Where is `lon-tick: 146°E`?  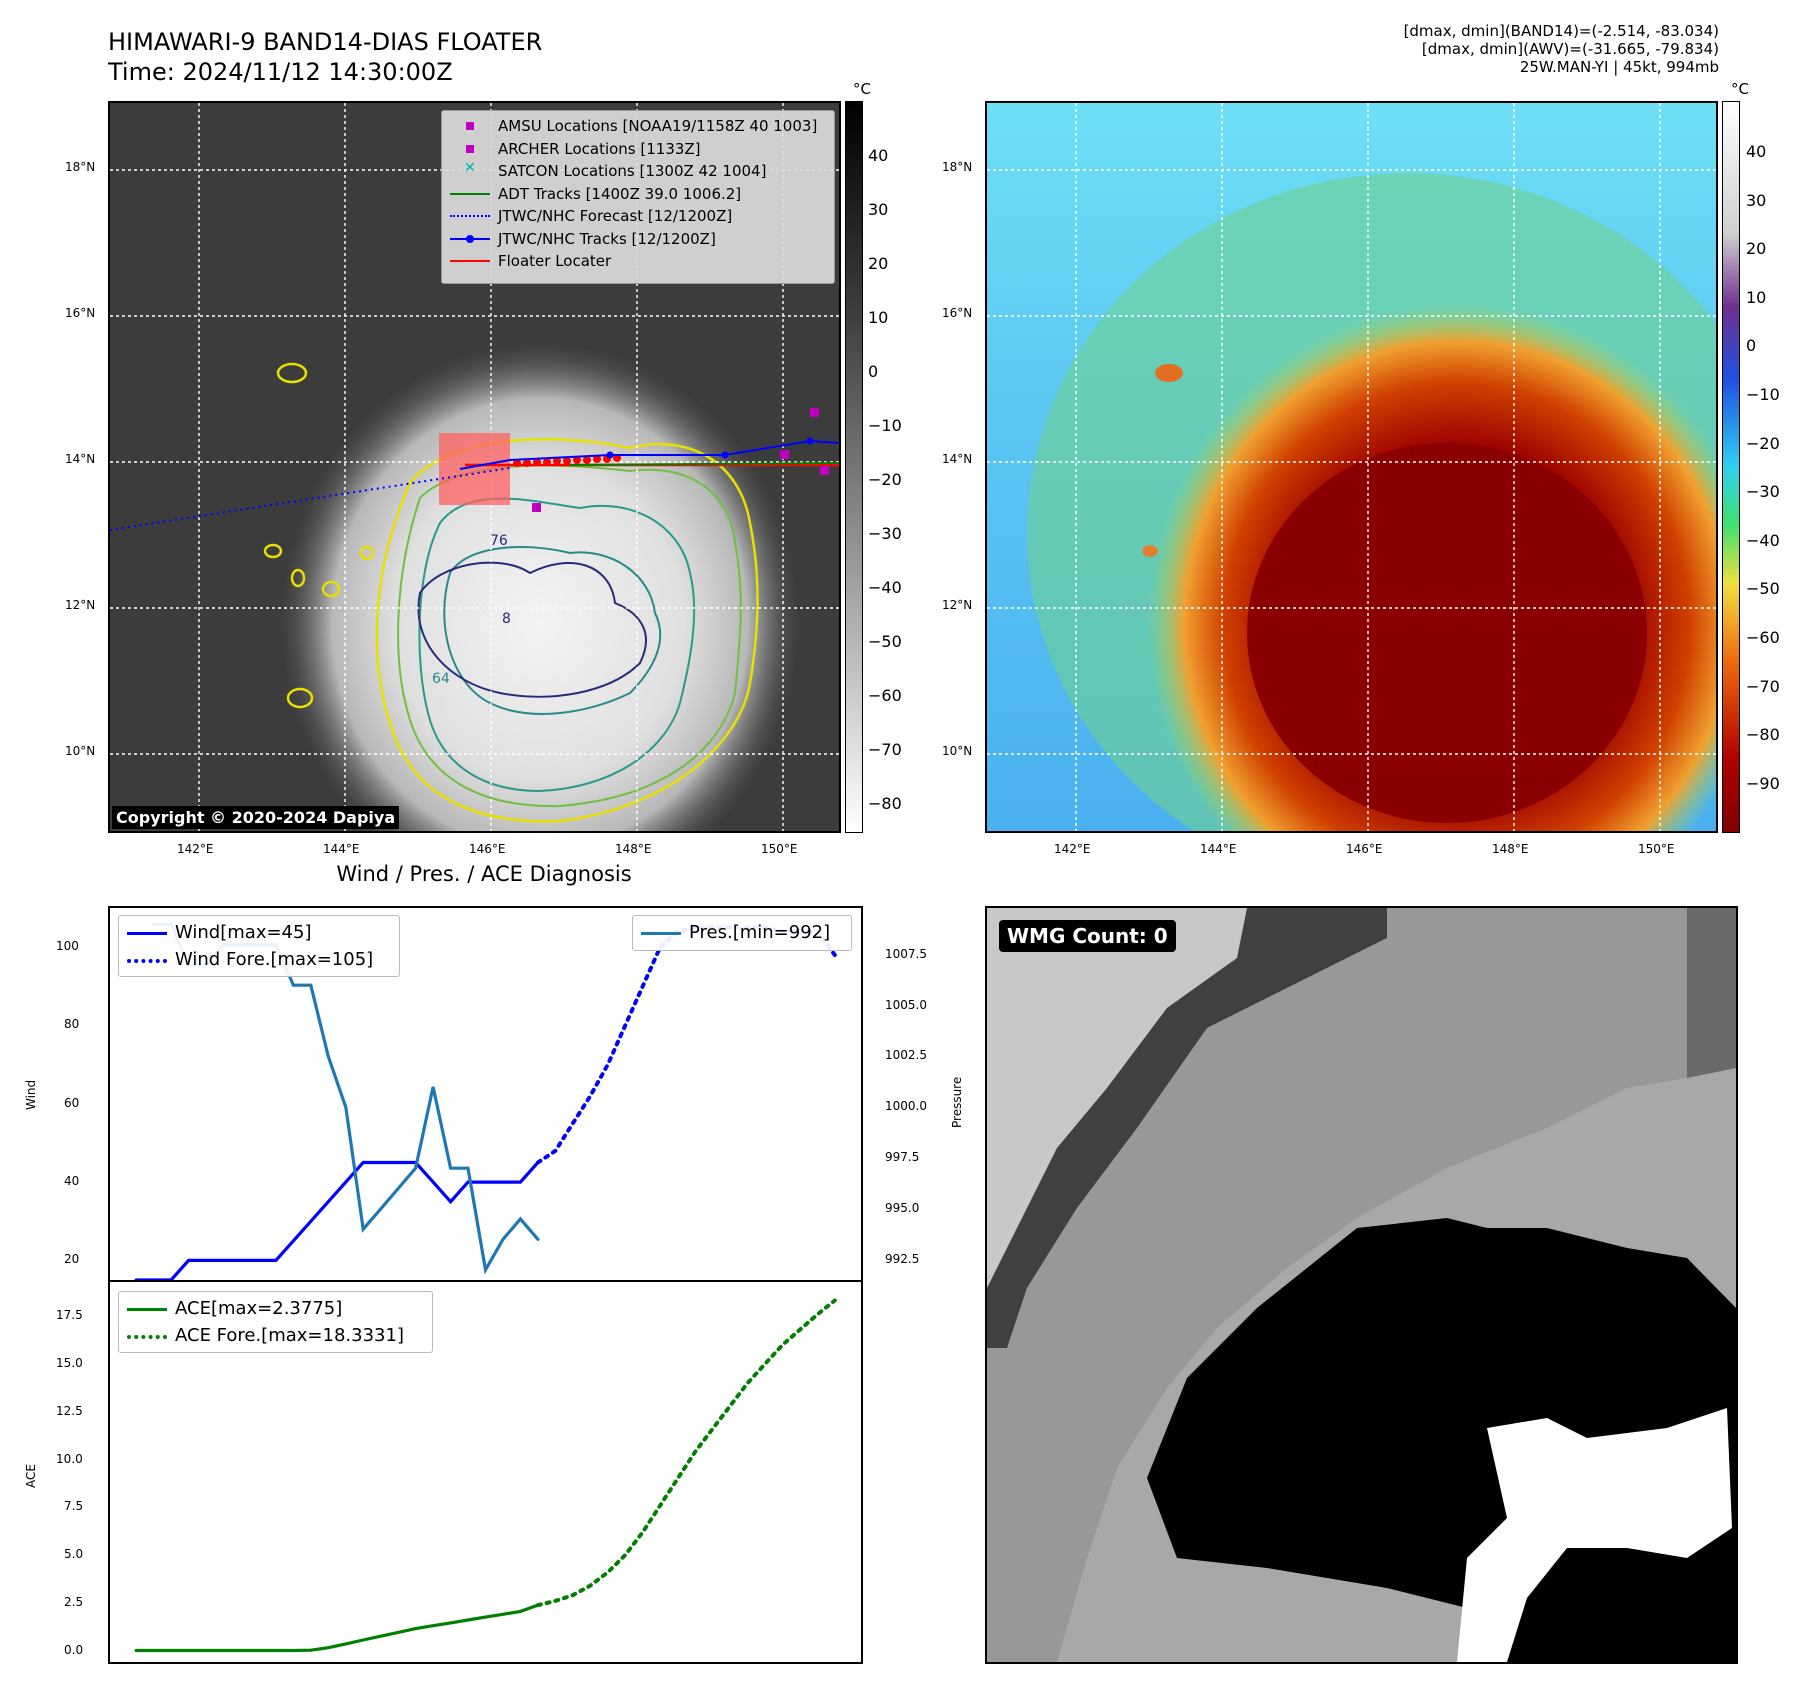
lon-tick: 146°E is located at coordinates (1364, 849).